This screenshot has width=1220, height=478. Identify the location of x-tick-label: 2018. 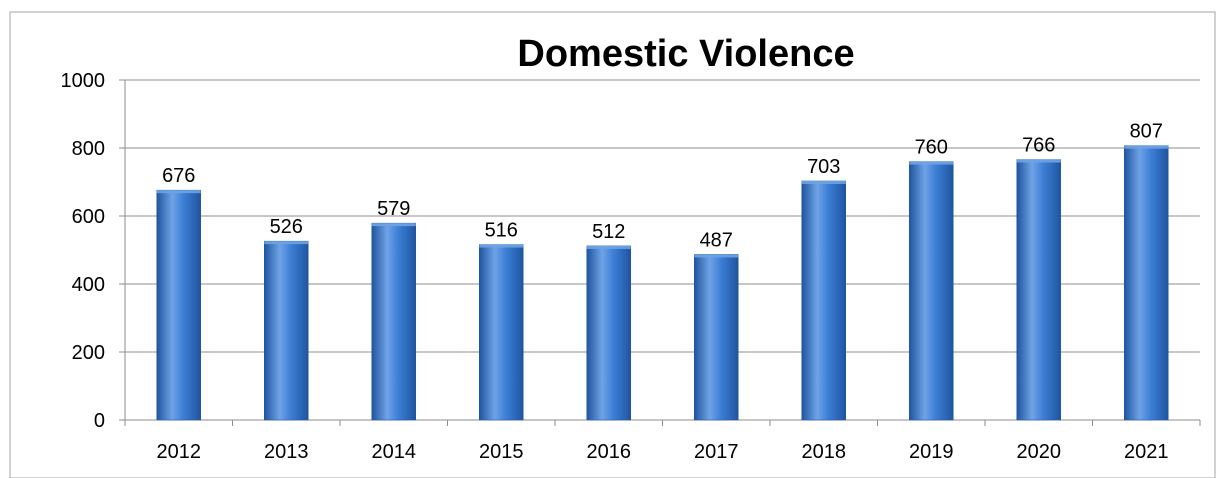
(824, 452).